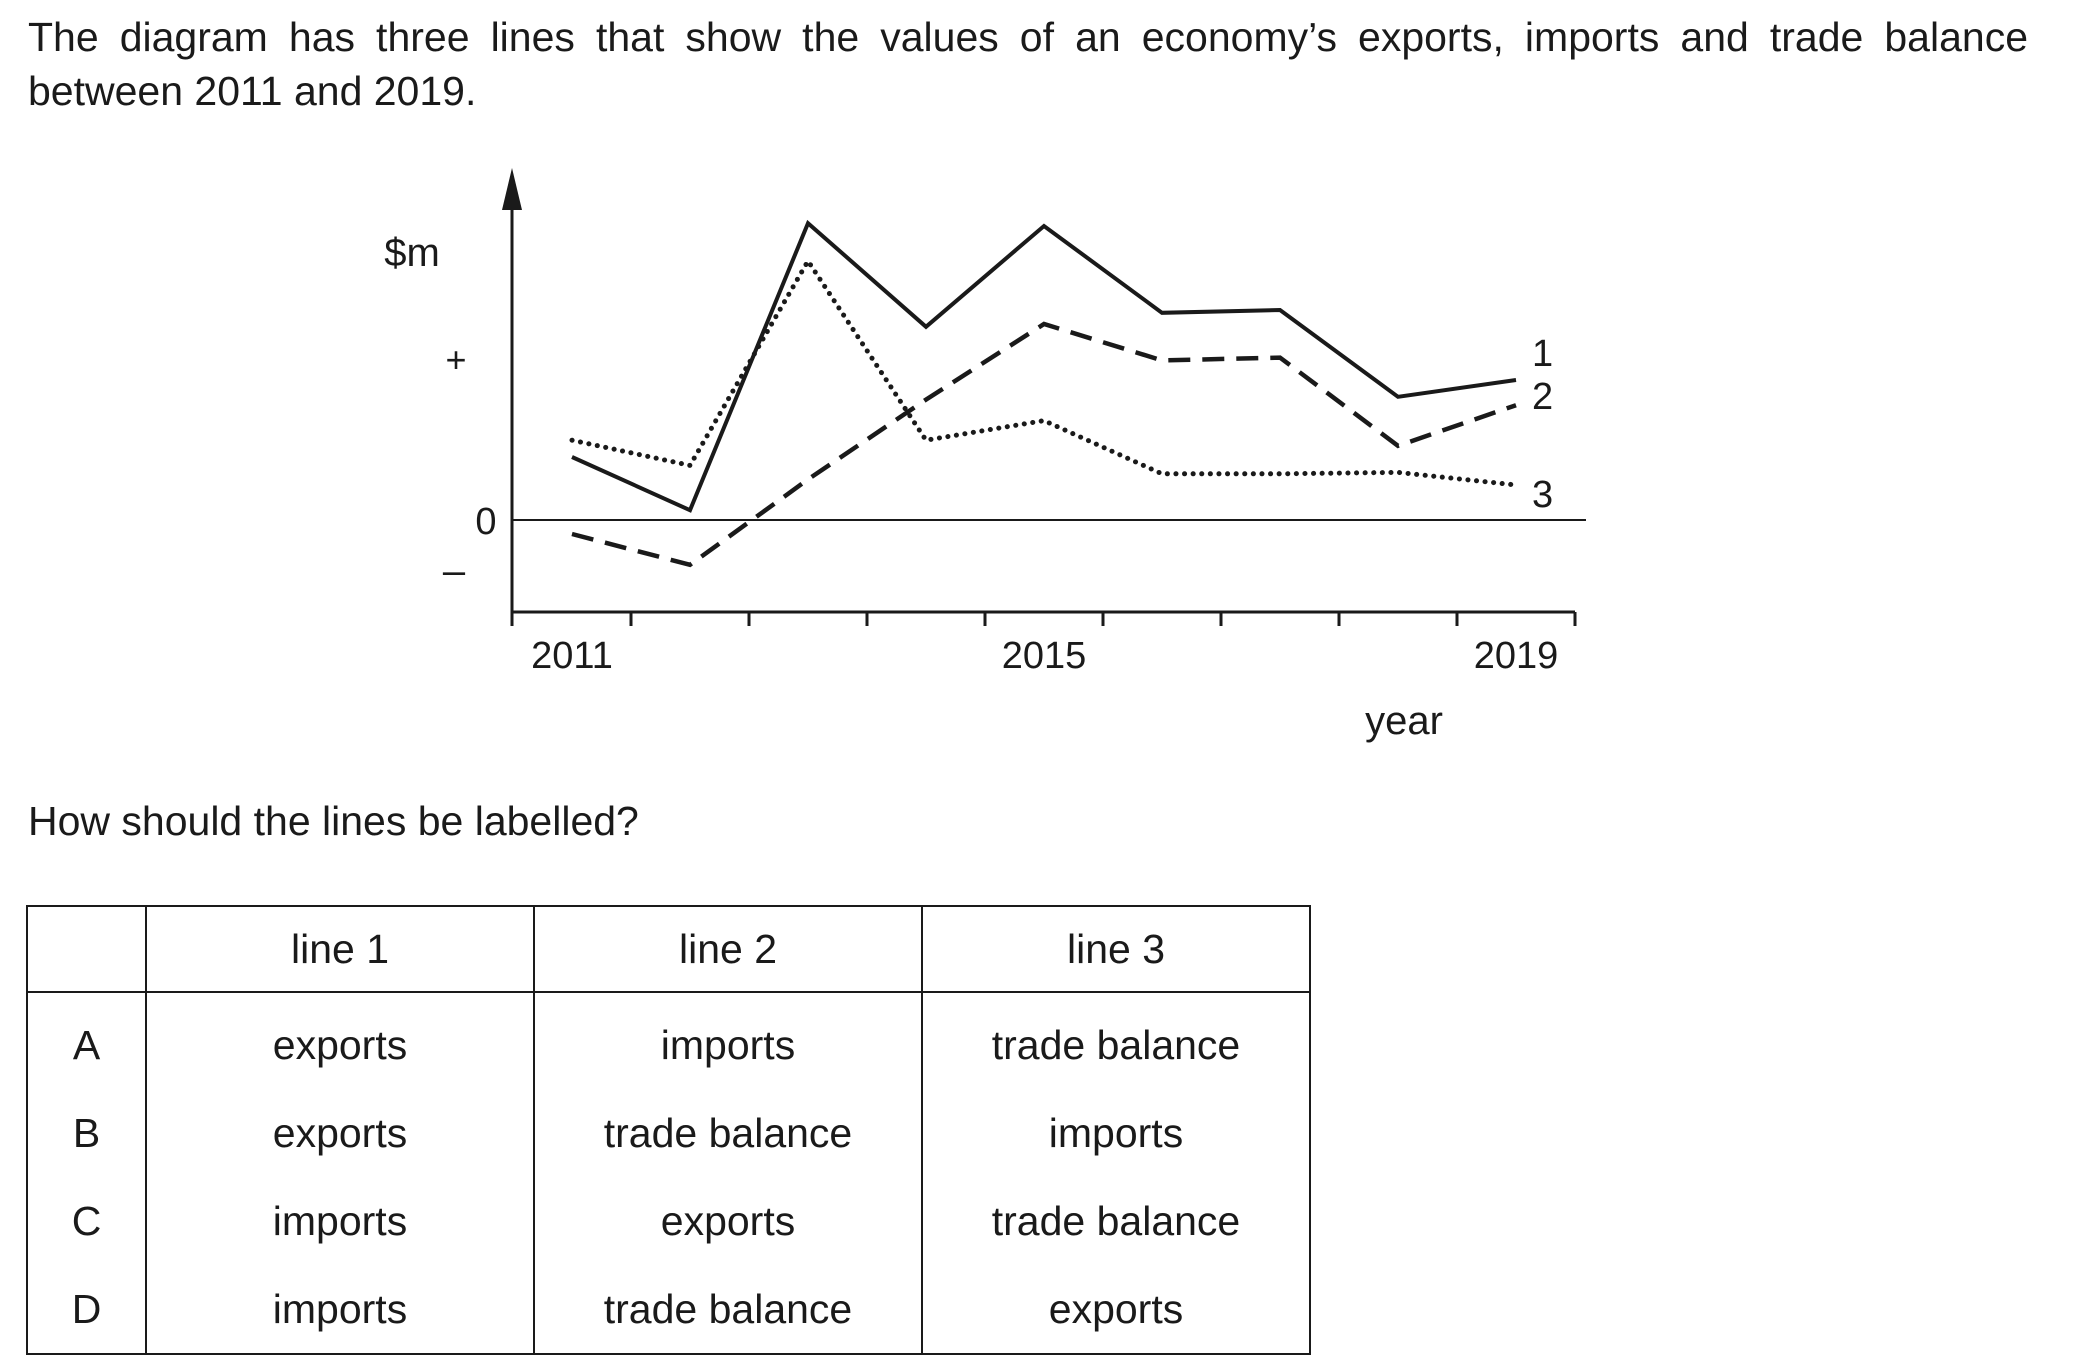 The height and width of the screenshot is (1355, 2100). What do you see at coordinates (572, 656) in the screenshot?
I see `x-tick-label: 2011` at bounding box center [572, 656].